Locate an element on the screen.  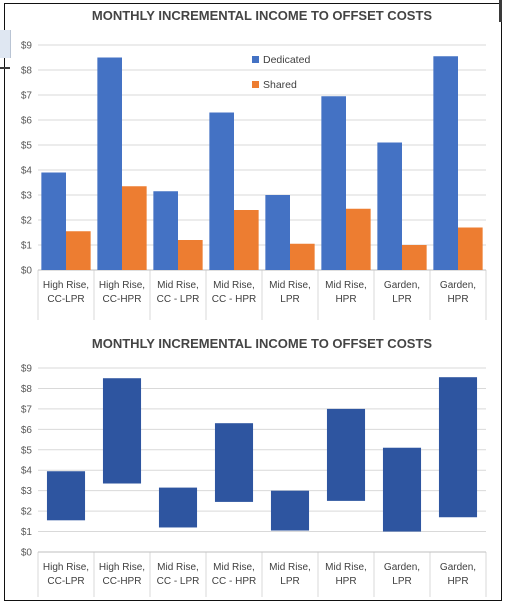
left-edge-line is located at coordinates (5, 68).